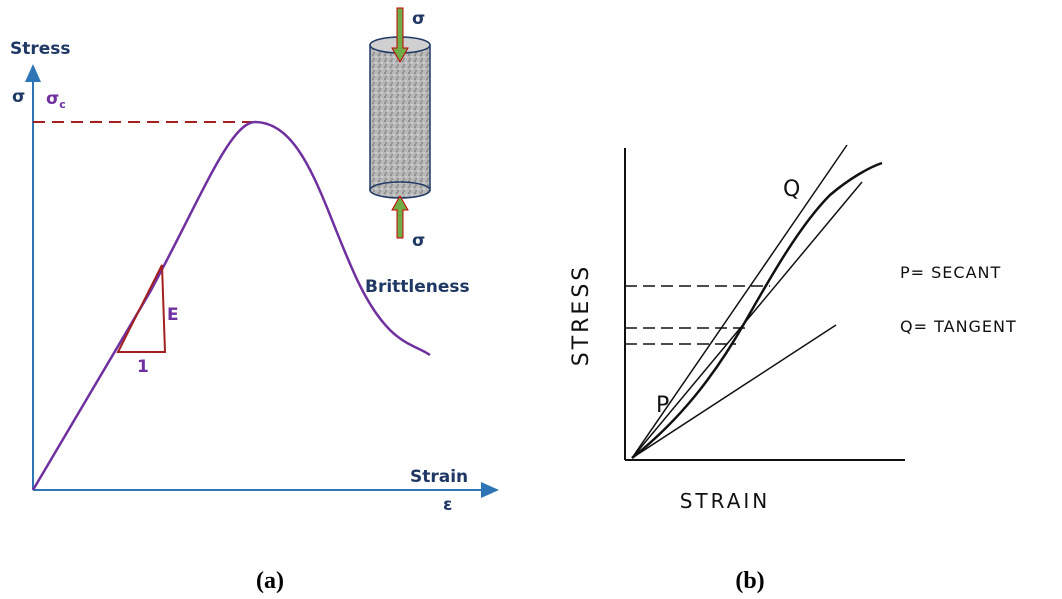  I want to click on y-axis-label: STRESS, so click(581, 315).